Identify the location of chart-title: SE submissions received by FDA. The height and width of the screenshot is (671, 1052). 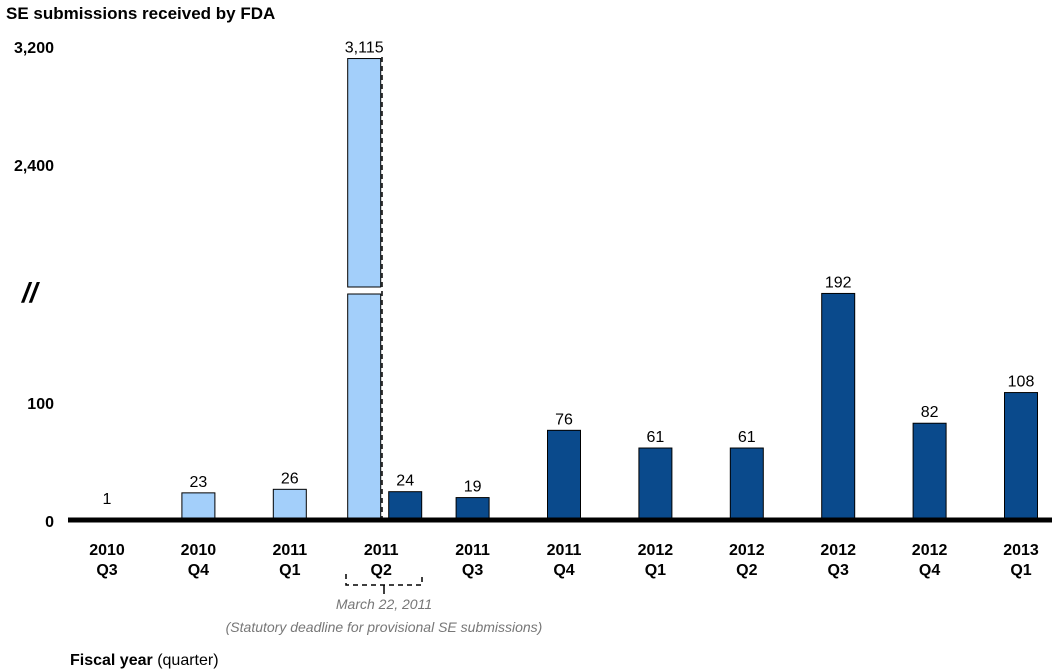
(140, 13).